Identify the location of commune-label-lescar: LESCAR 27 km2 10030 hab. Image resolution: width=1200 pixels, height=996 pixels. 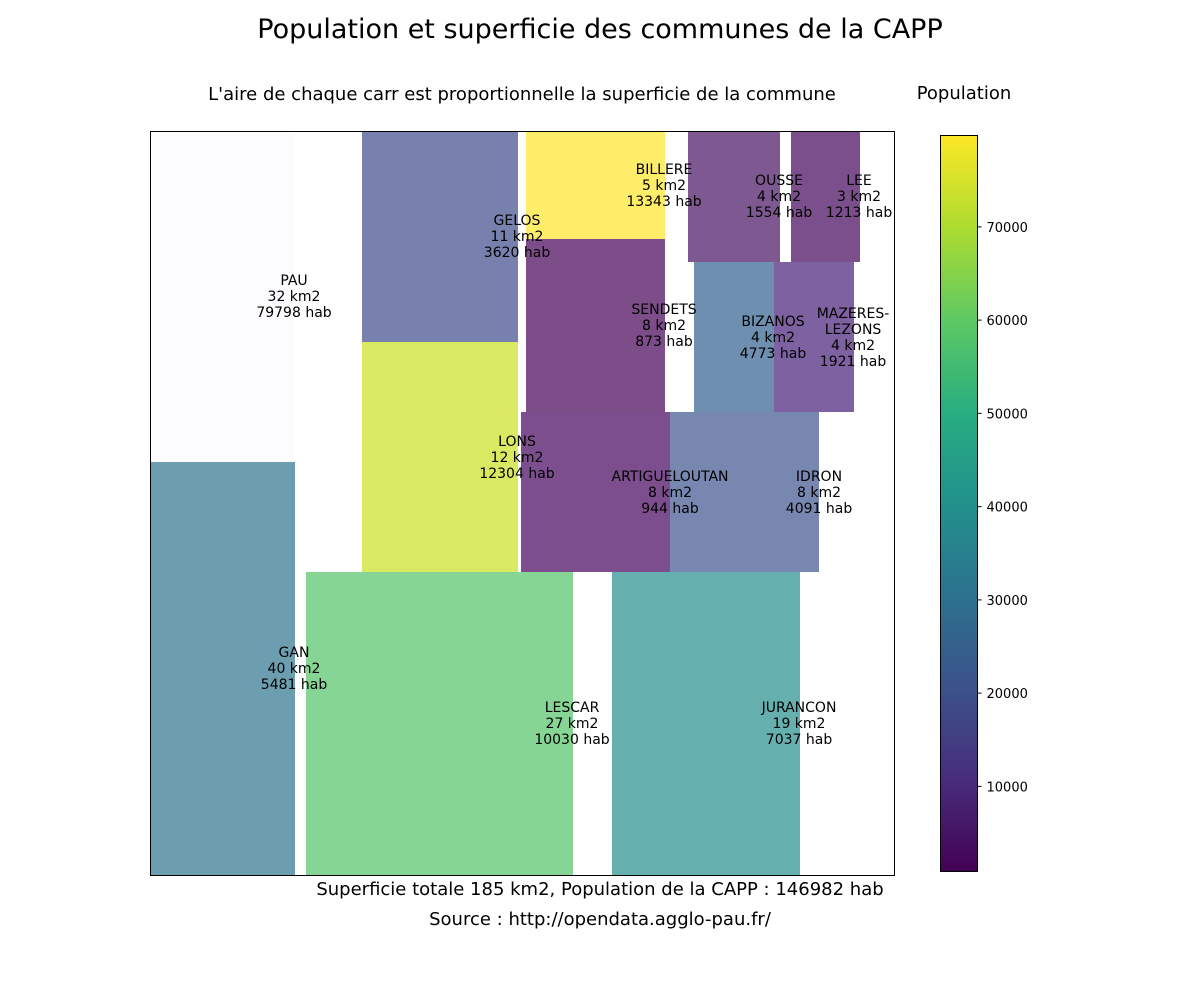
(571, 724).